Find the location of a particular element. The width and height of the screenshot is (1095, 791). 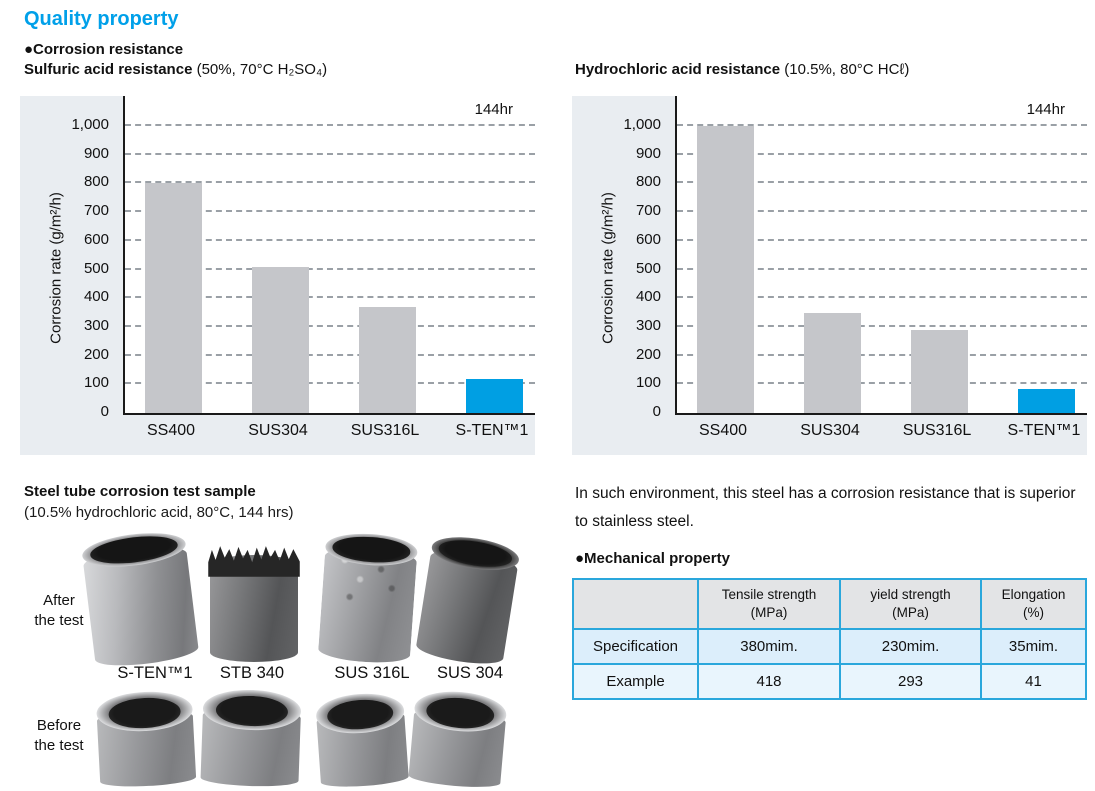

spec-tensile-value: 380mim. is located at coordinates (769, 646).